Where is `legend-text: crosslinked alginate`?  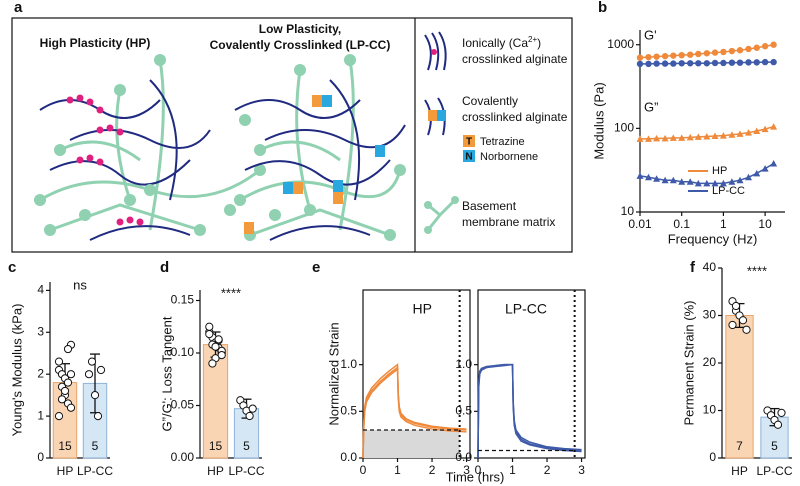 legend-text: crosslinked alginate is located at coordinates (515, 117).